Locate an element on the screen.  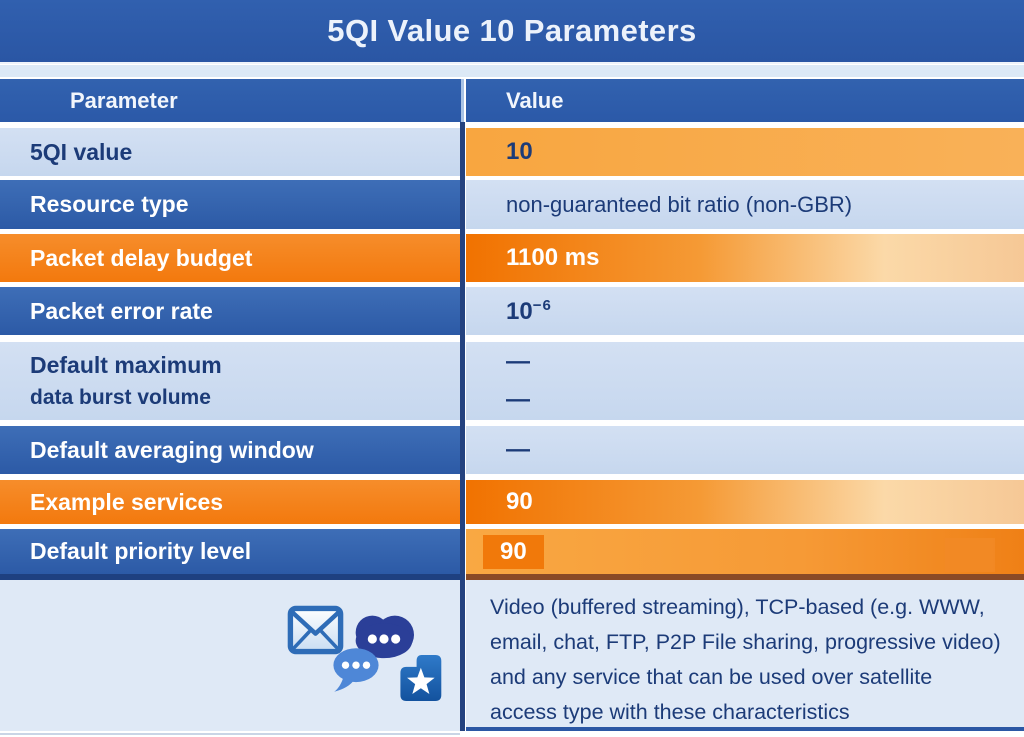
param-label-line2: data burst volume is located at coordinates (120, 397).